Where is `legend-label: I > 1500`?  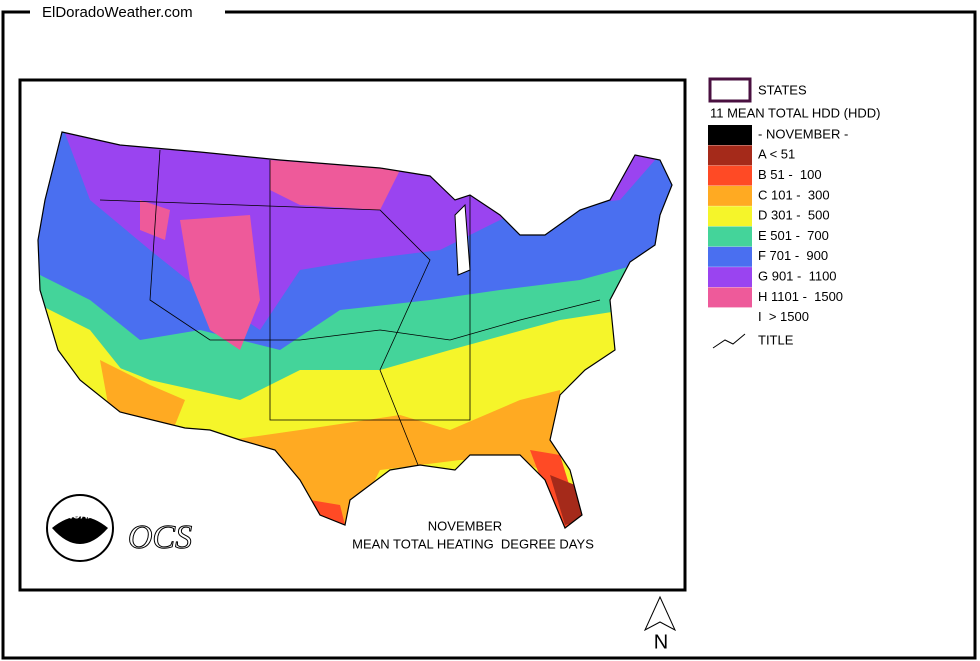
legend-label: I > 1500 is located at coordinates (783, 316).